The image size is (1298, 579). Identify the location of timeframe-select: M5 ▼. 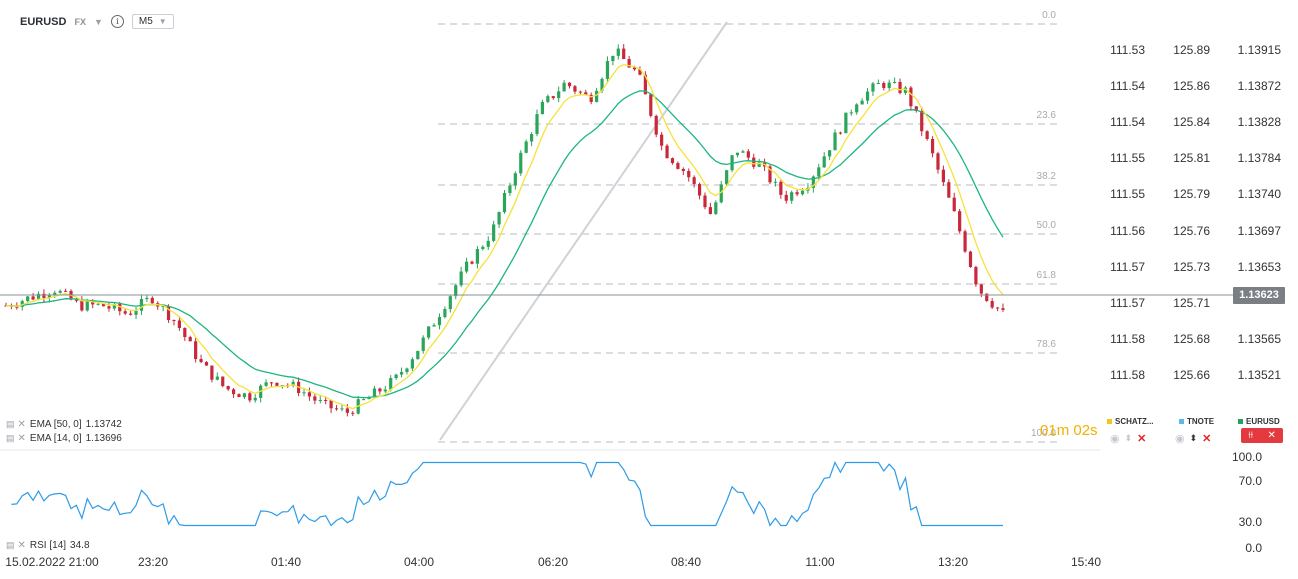
(152, 21).